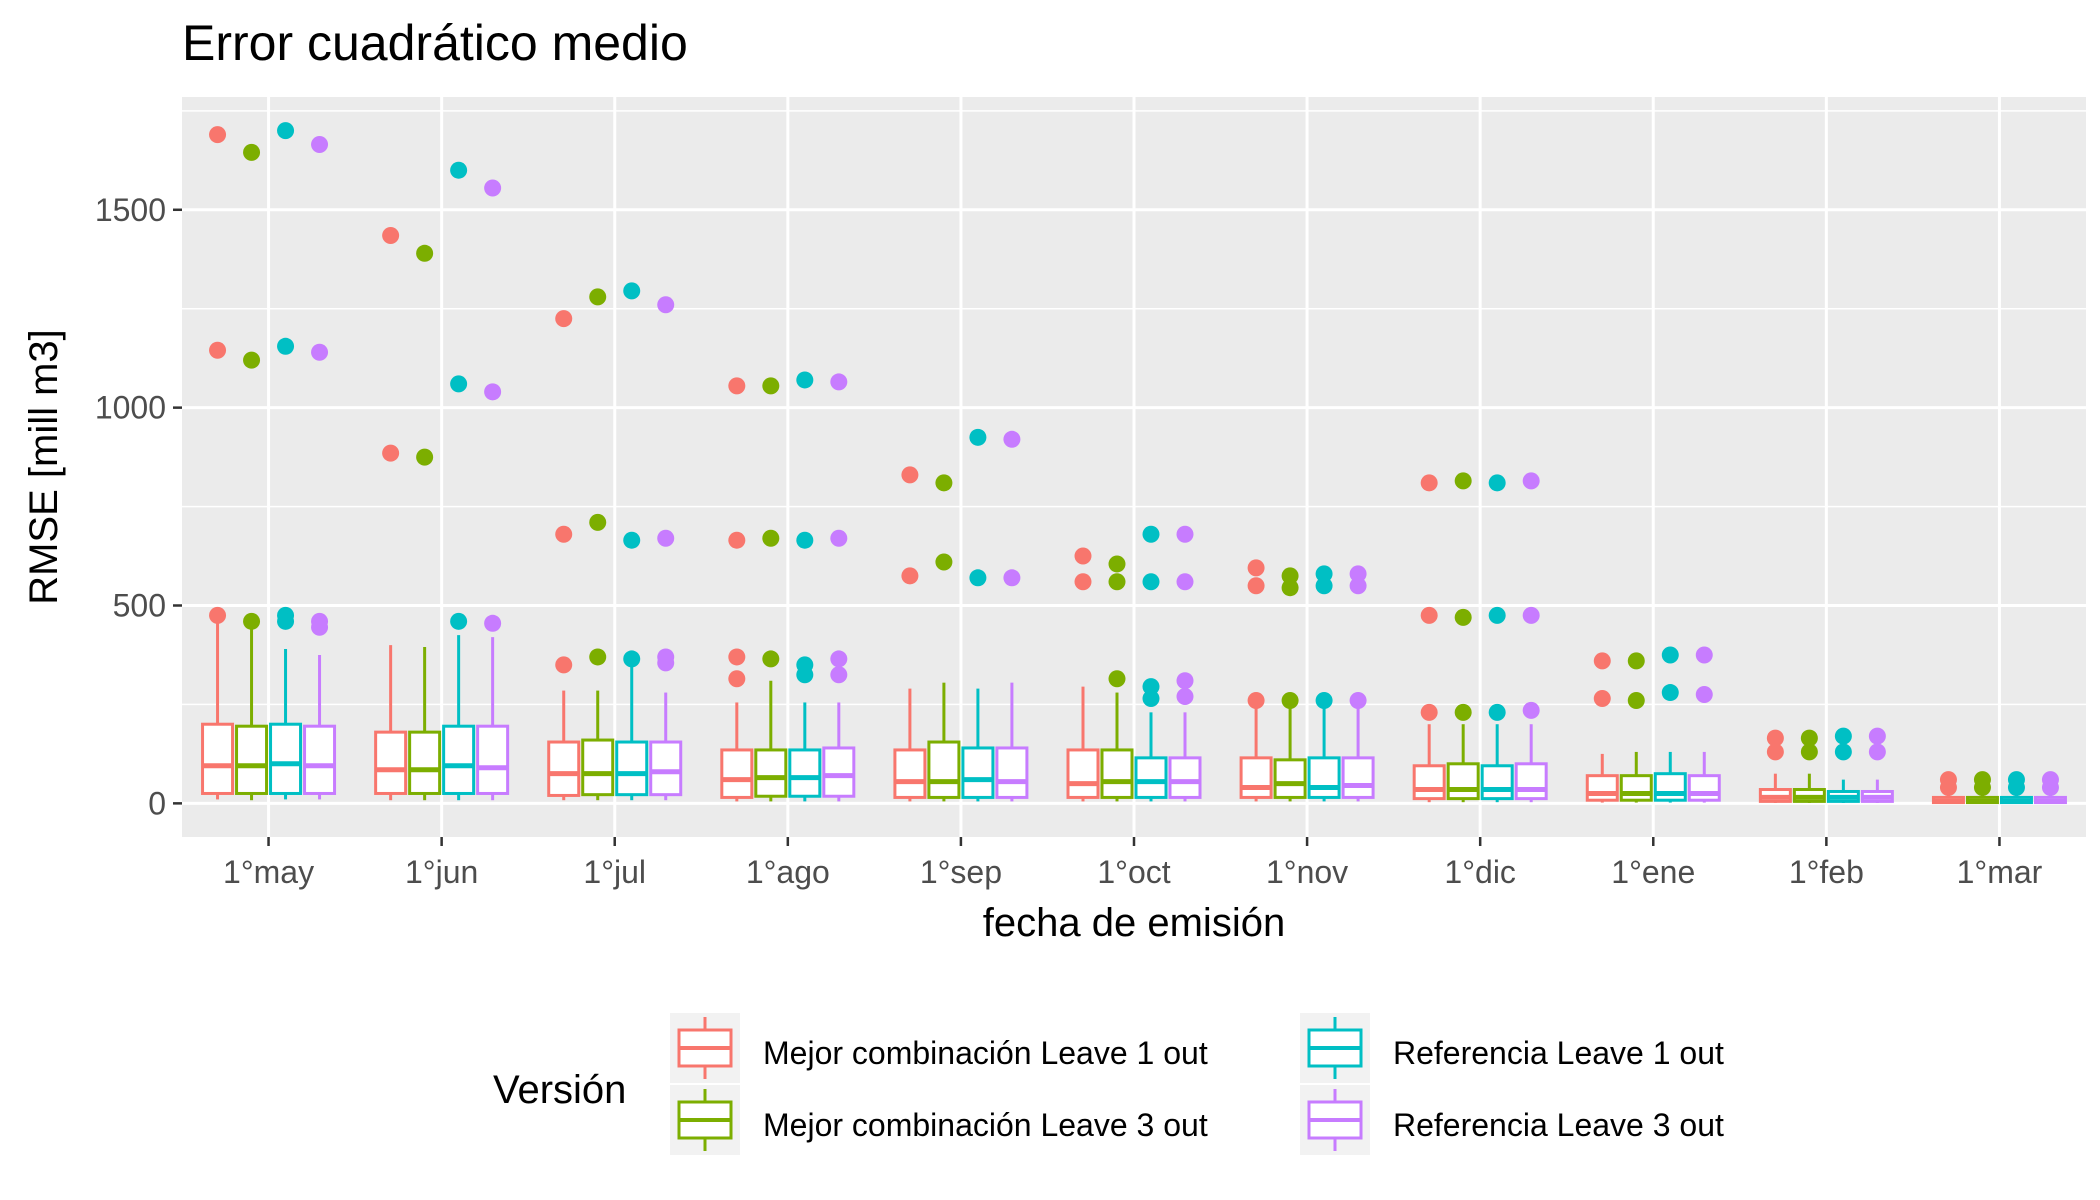  Describe the element at coordinates (130, 408) in the screenshot. I see `y-tick-label: 1000` at that location.